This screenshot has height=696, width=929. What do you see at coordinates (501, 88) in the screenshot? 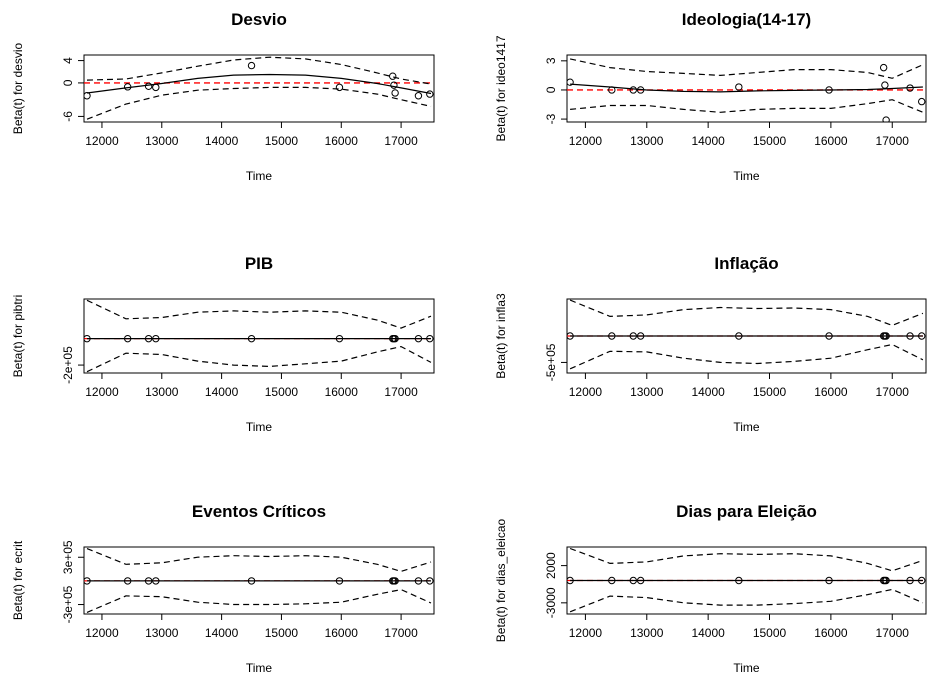
I see `y-axis-title: Beta(t) for ideo1417` at bounding box center [501, 88].